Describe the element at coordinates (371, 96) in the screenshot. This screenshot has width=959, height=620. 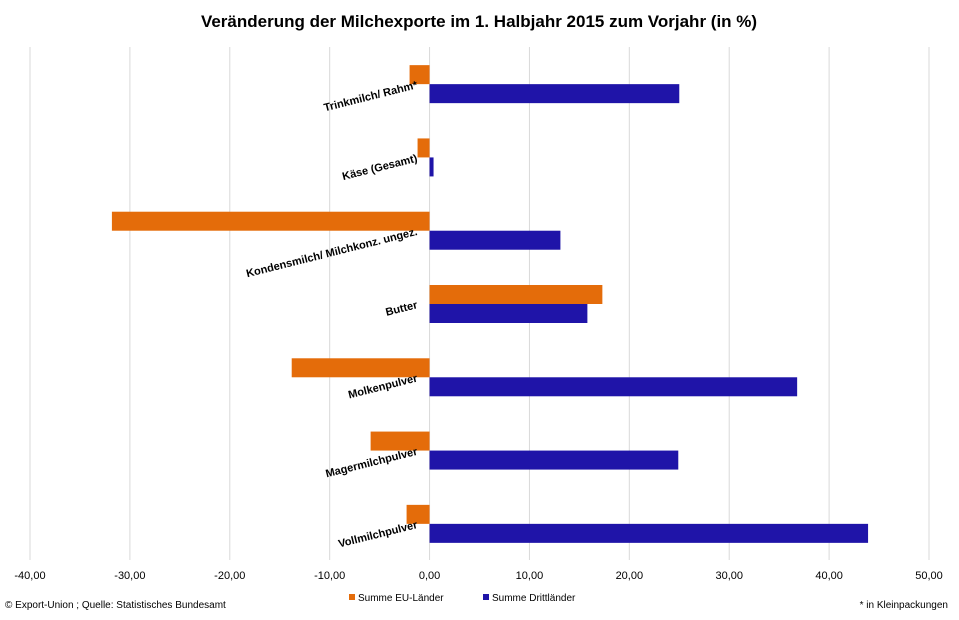
I see `category-label: Trinkmilch/ Rahm*` at that location.